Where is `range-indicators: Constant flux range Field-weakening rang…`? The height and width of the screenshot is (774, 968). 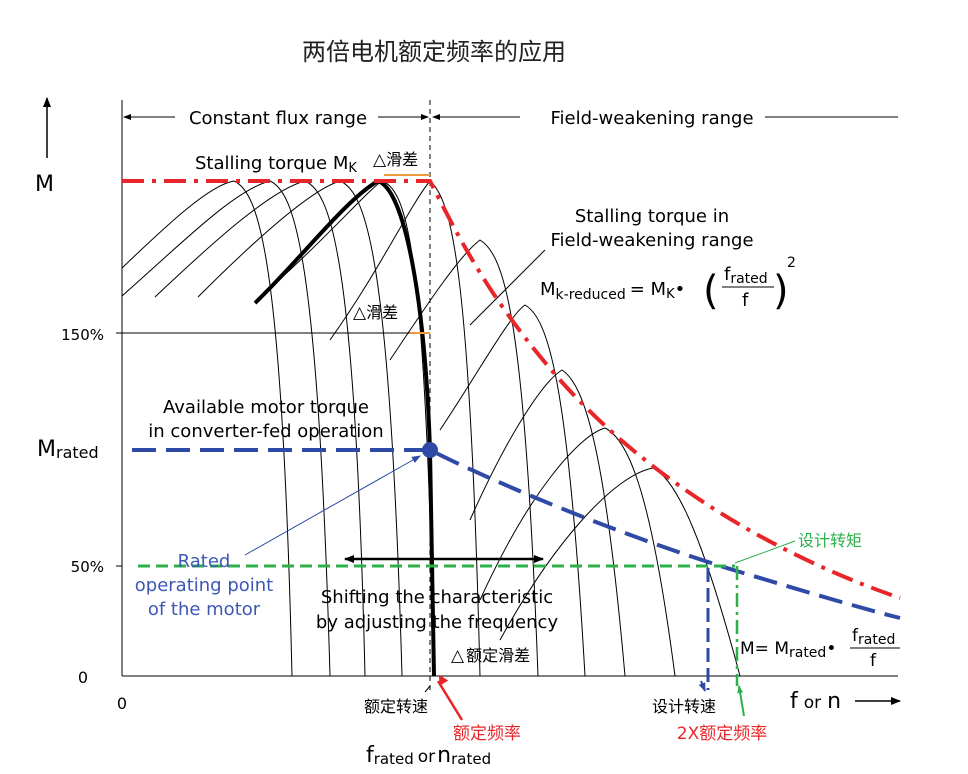 range-indicators: Constant flux range Field-weakening rang… is located at coordinates (510, 118).